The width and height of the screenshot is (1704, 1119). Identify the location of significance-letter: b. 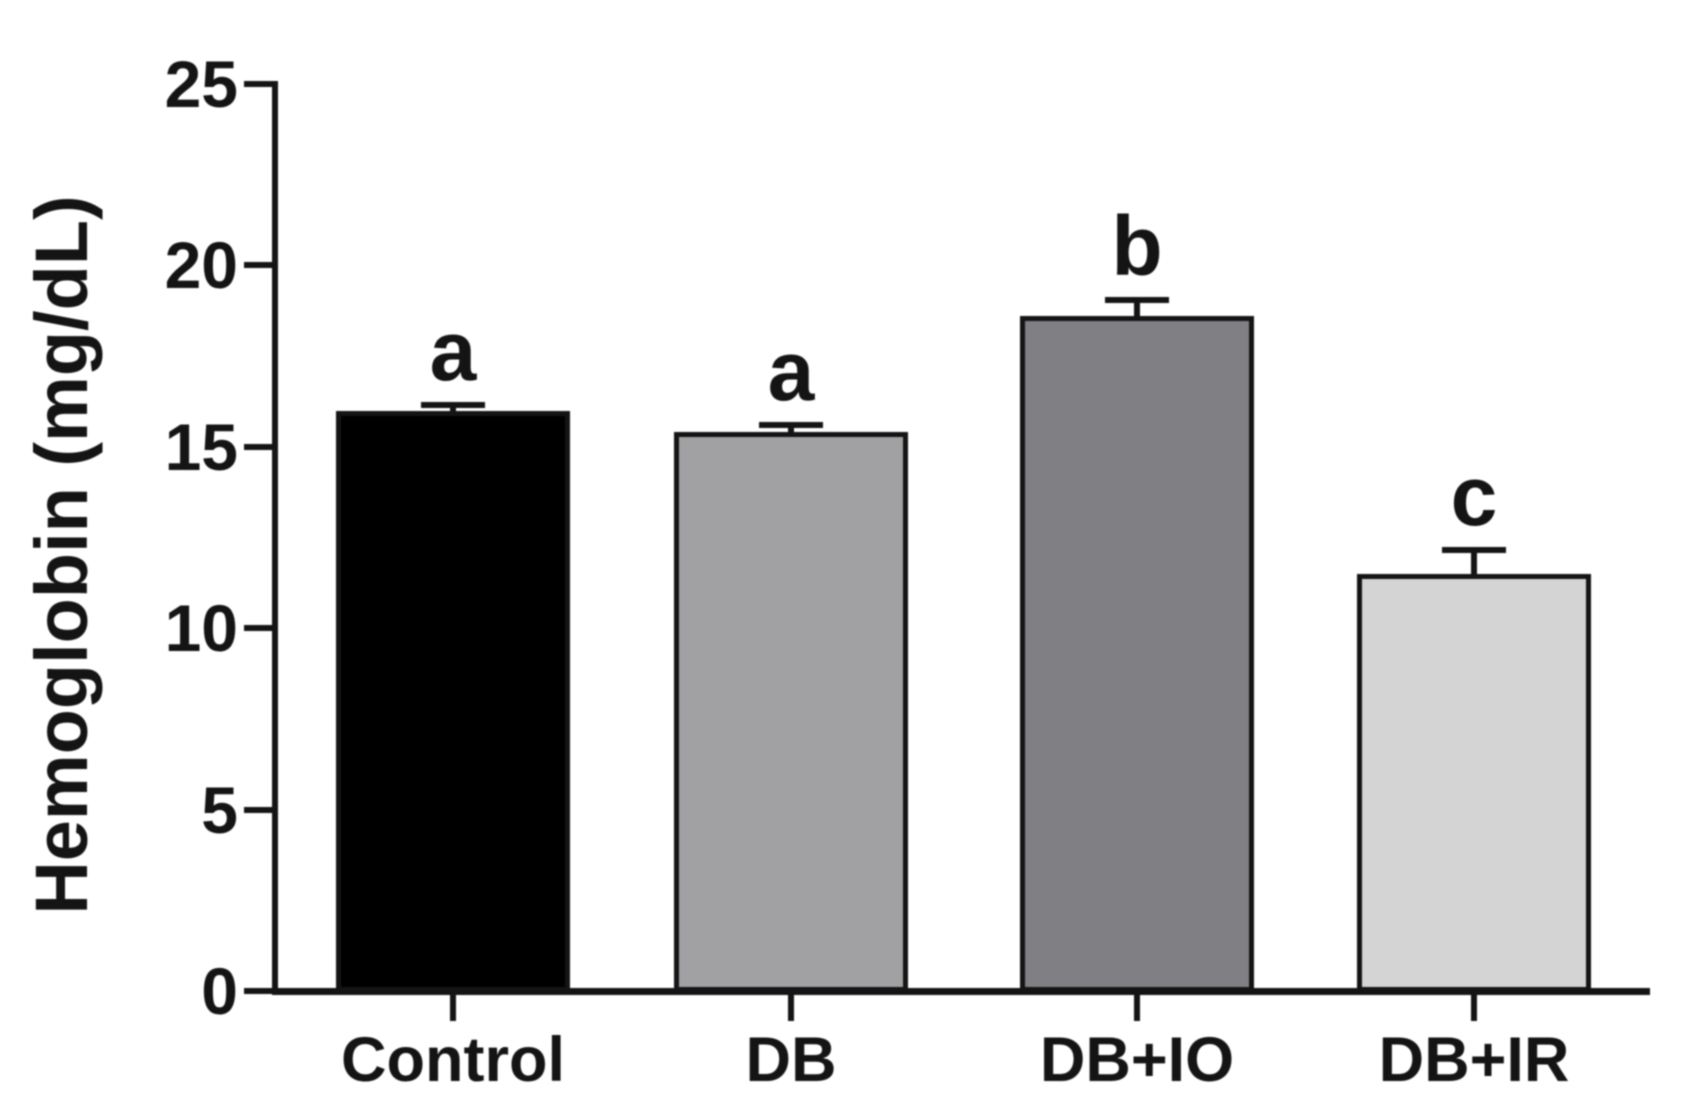
(1137, 245).